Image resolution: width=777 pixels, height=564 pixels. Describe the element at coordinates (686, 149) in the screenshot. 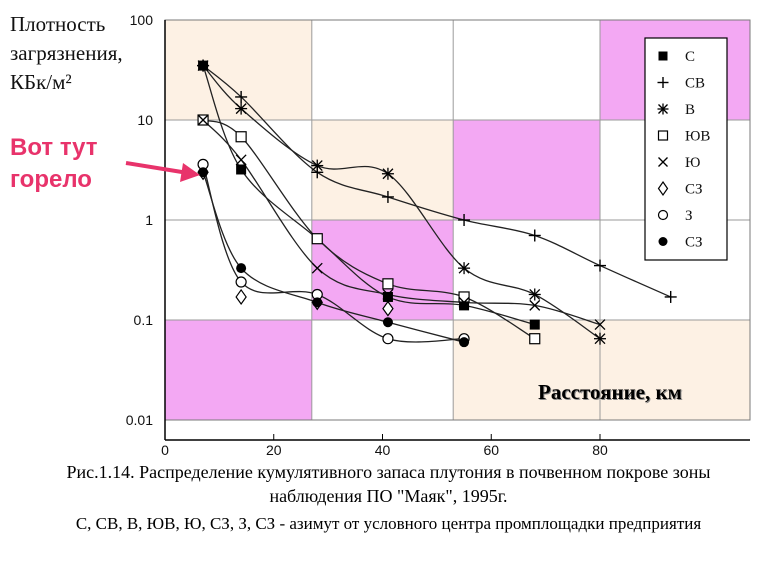

I see `legend-box` at that location.